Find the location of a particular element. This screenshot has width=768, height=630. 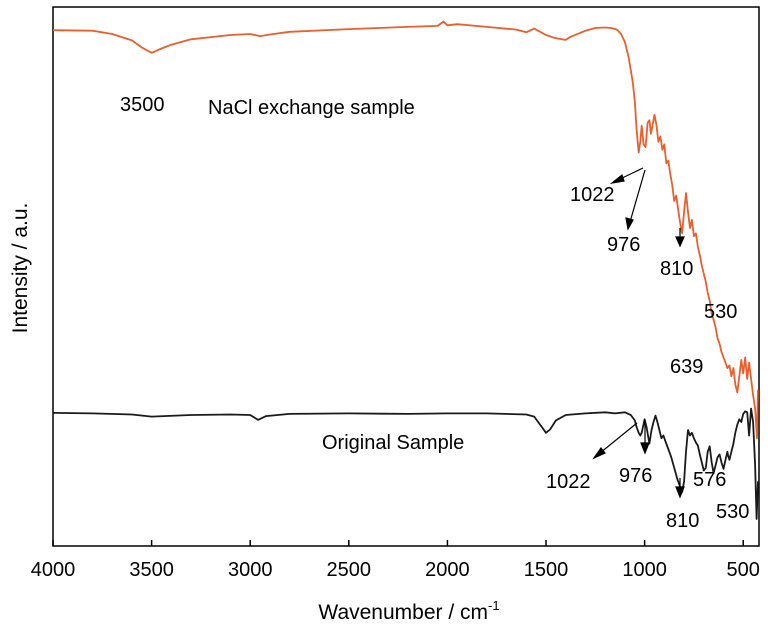

x-axis-title: Wavenumber / cm-1 is located at coordinates (408, 611).